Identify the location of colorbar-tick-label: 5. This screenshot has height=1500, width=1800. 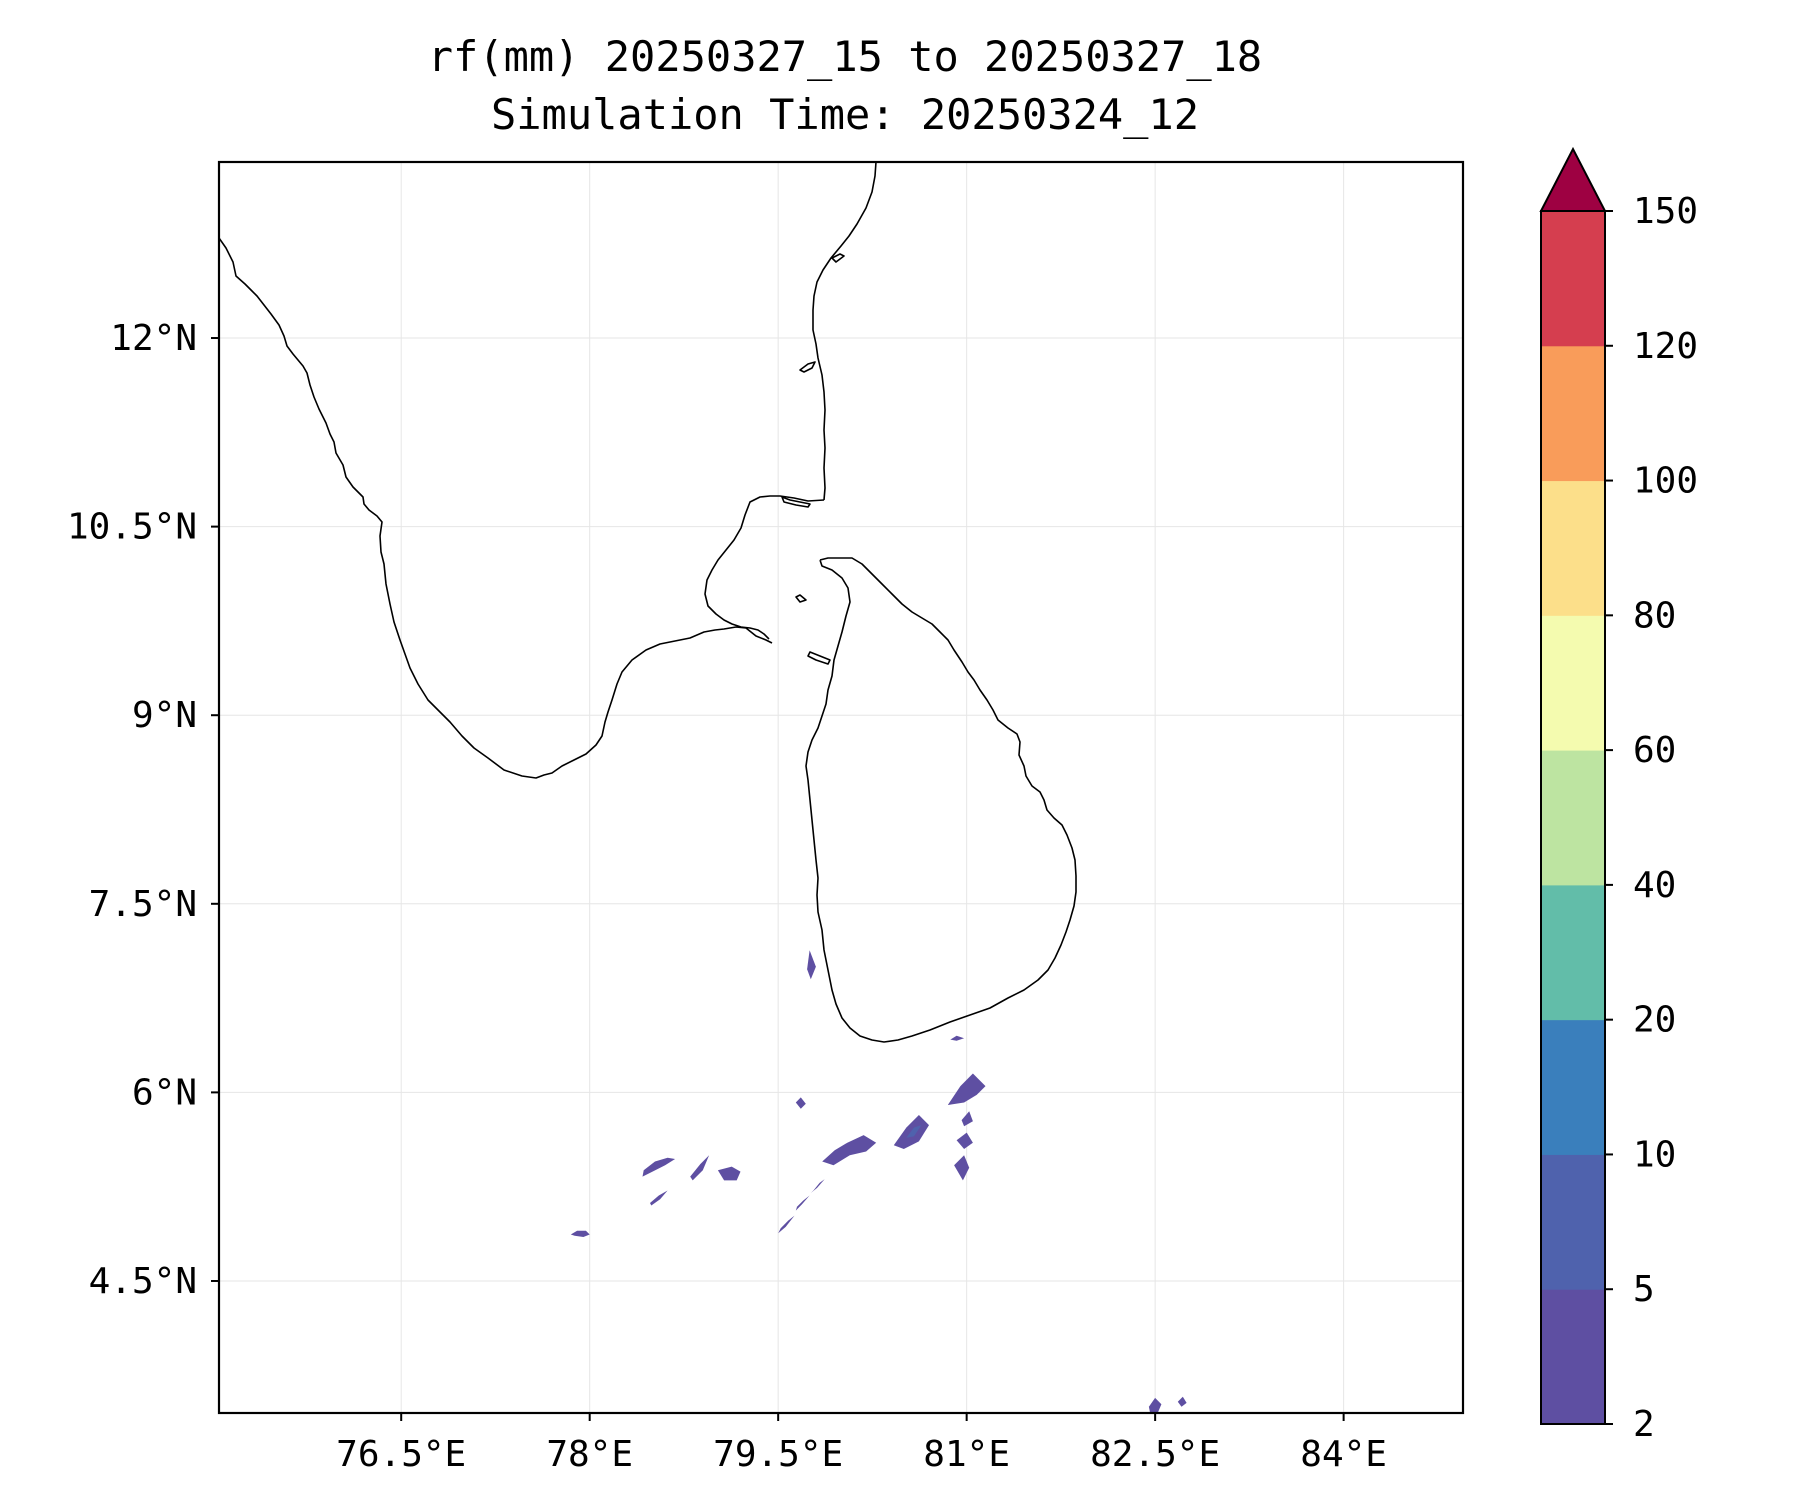
(1644, 1289).